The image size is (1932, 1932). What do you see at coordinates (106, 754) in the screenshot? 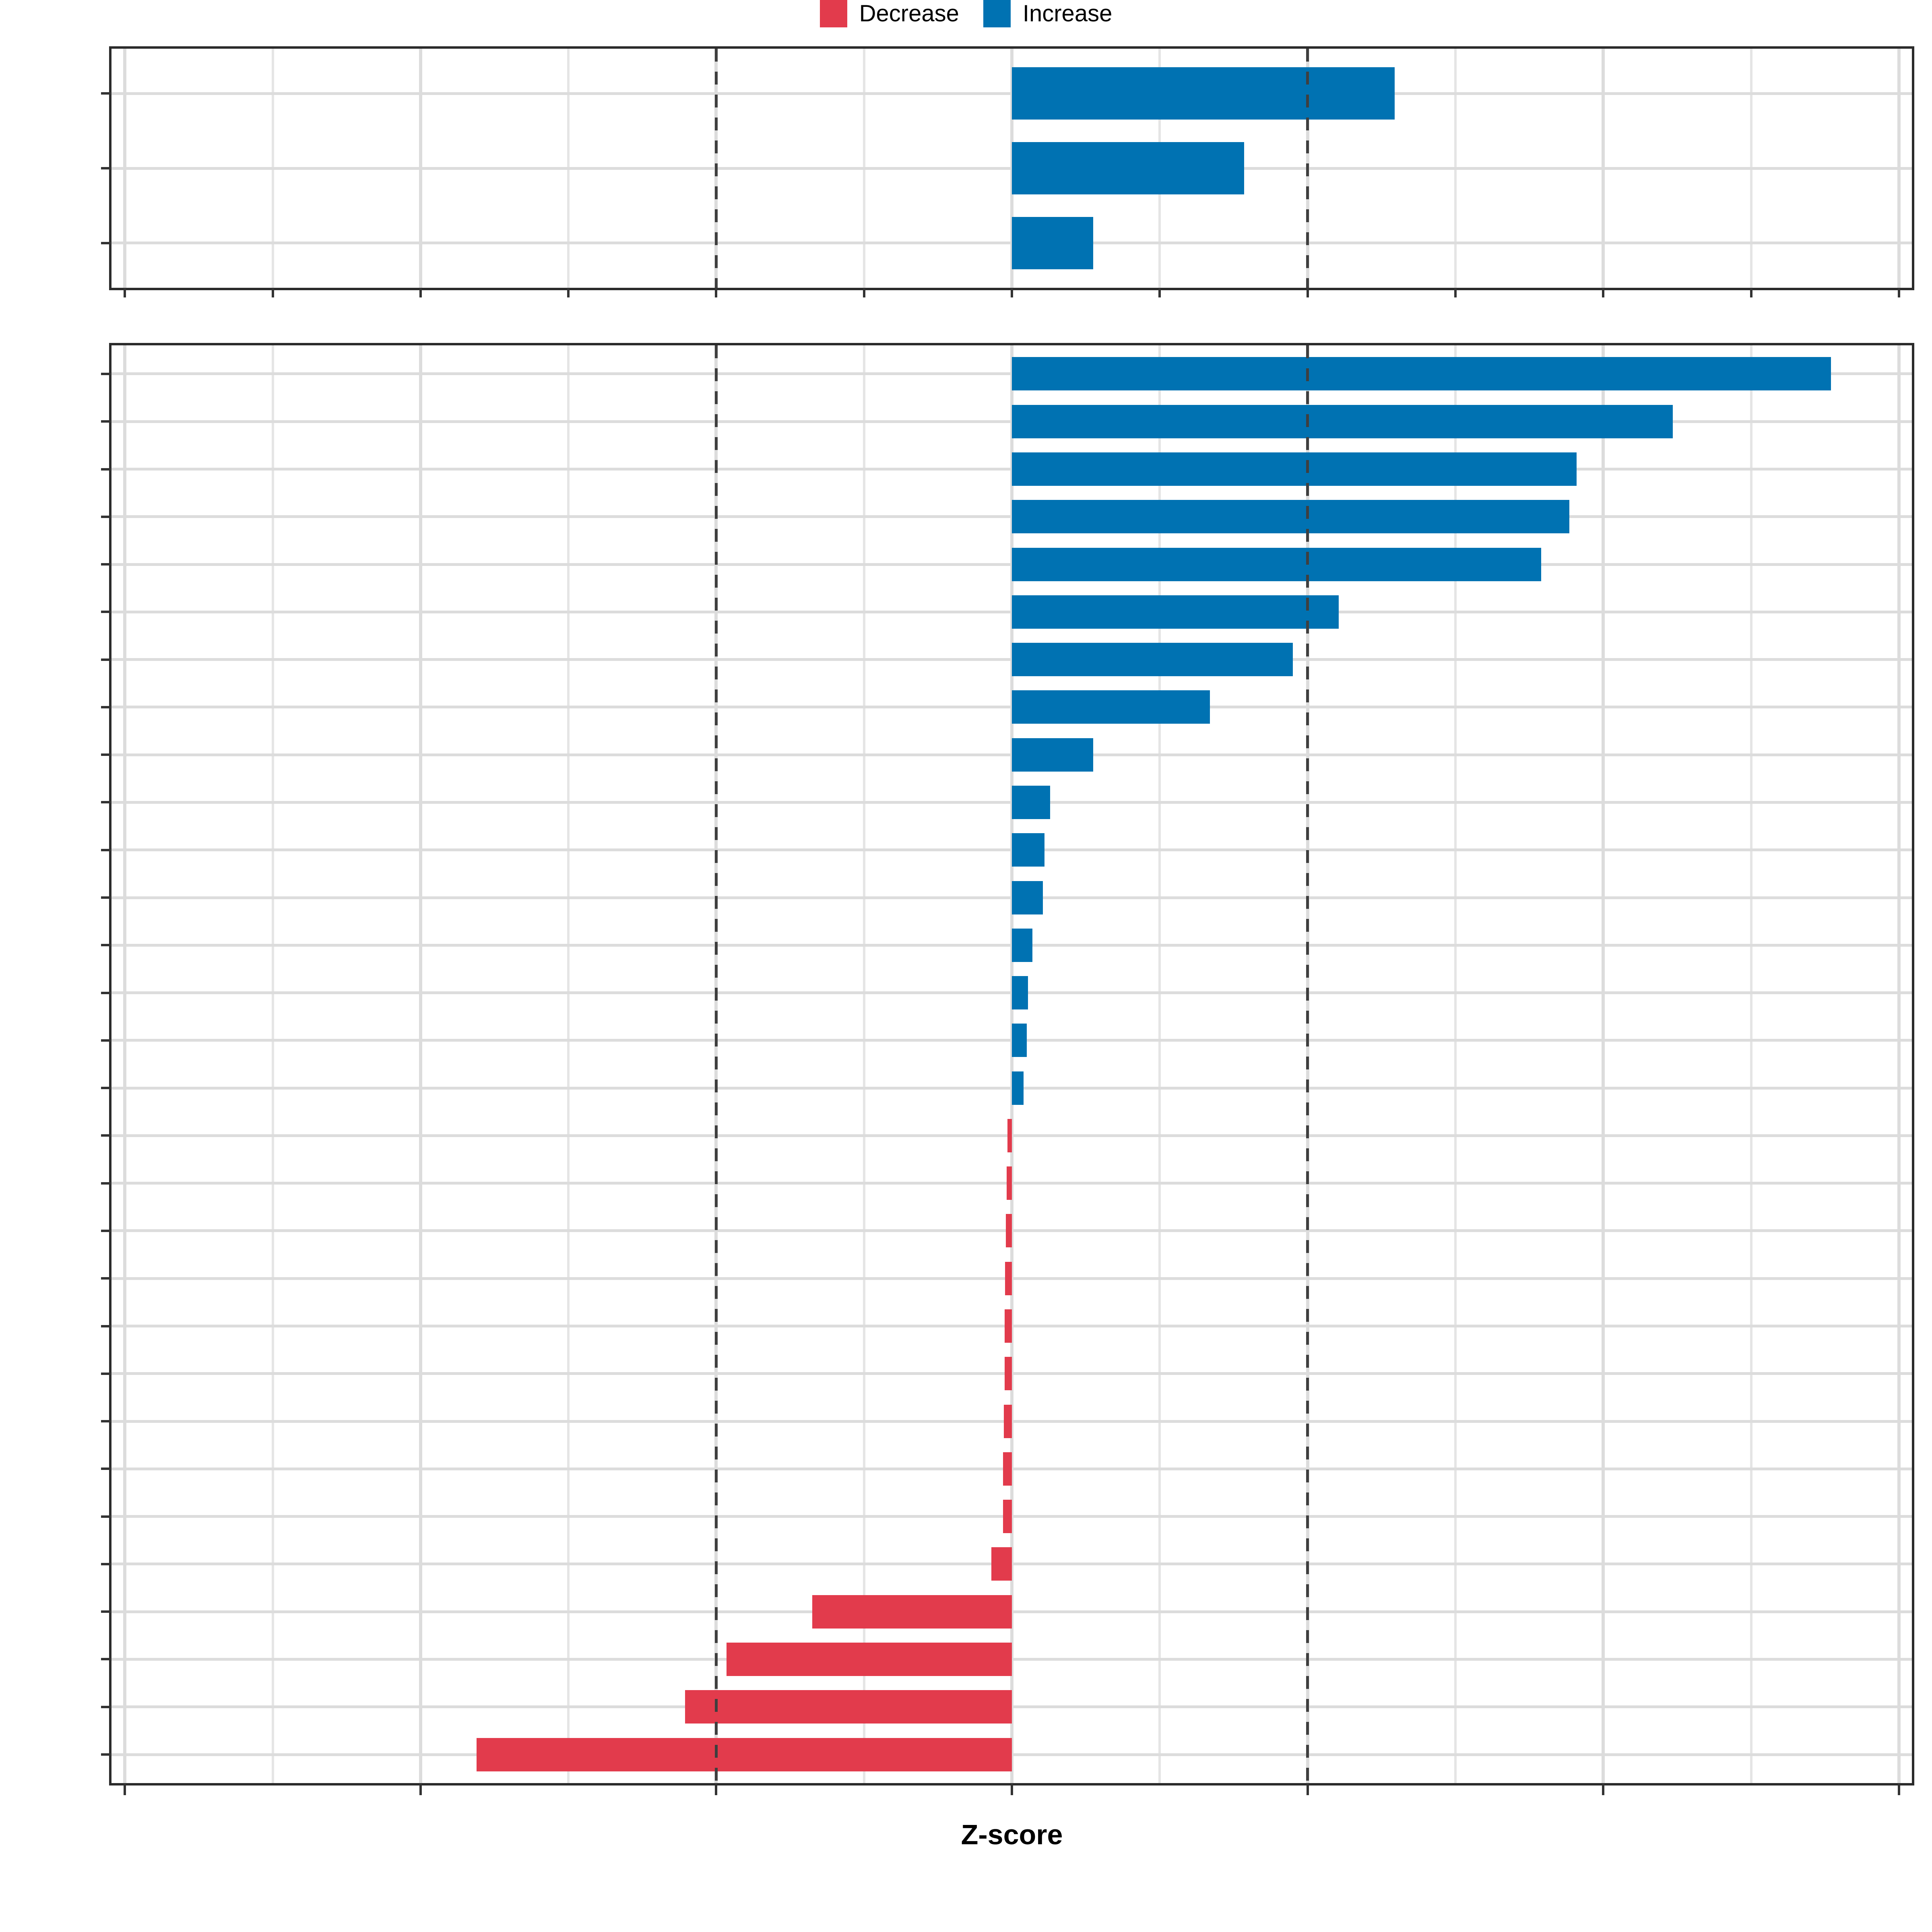
I see `y-tick-GT4` at bounding box center [106, 754].